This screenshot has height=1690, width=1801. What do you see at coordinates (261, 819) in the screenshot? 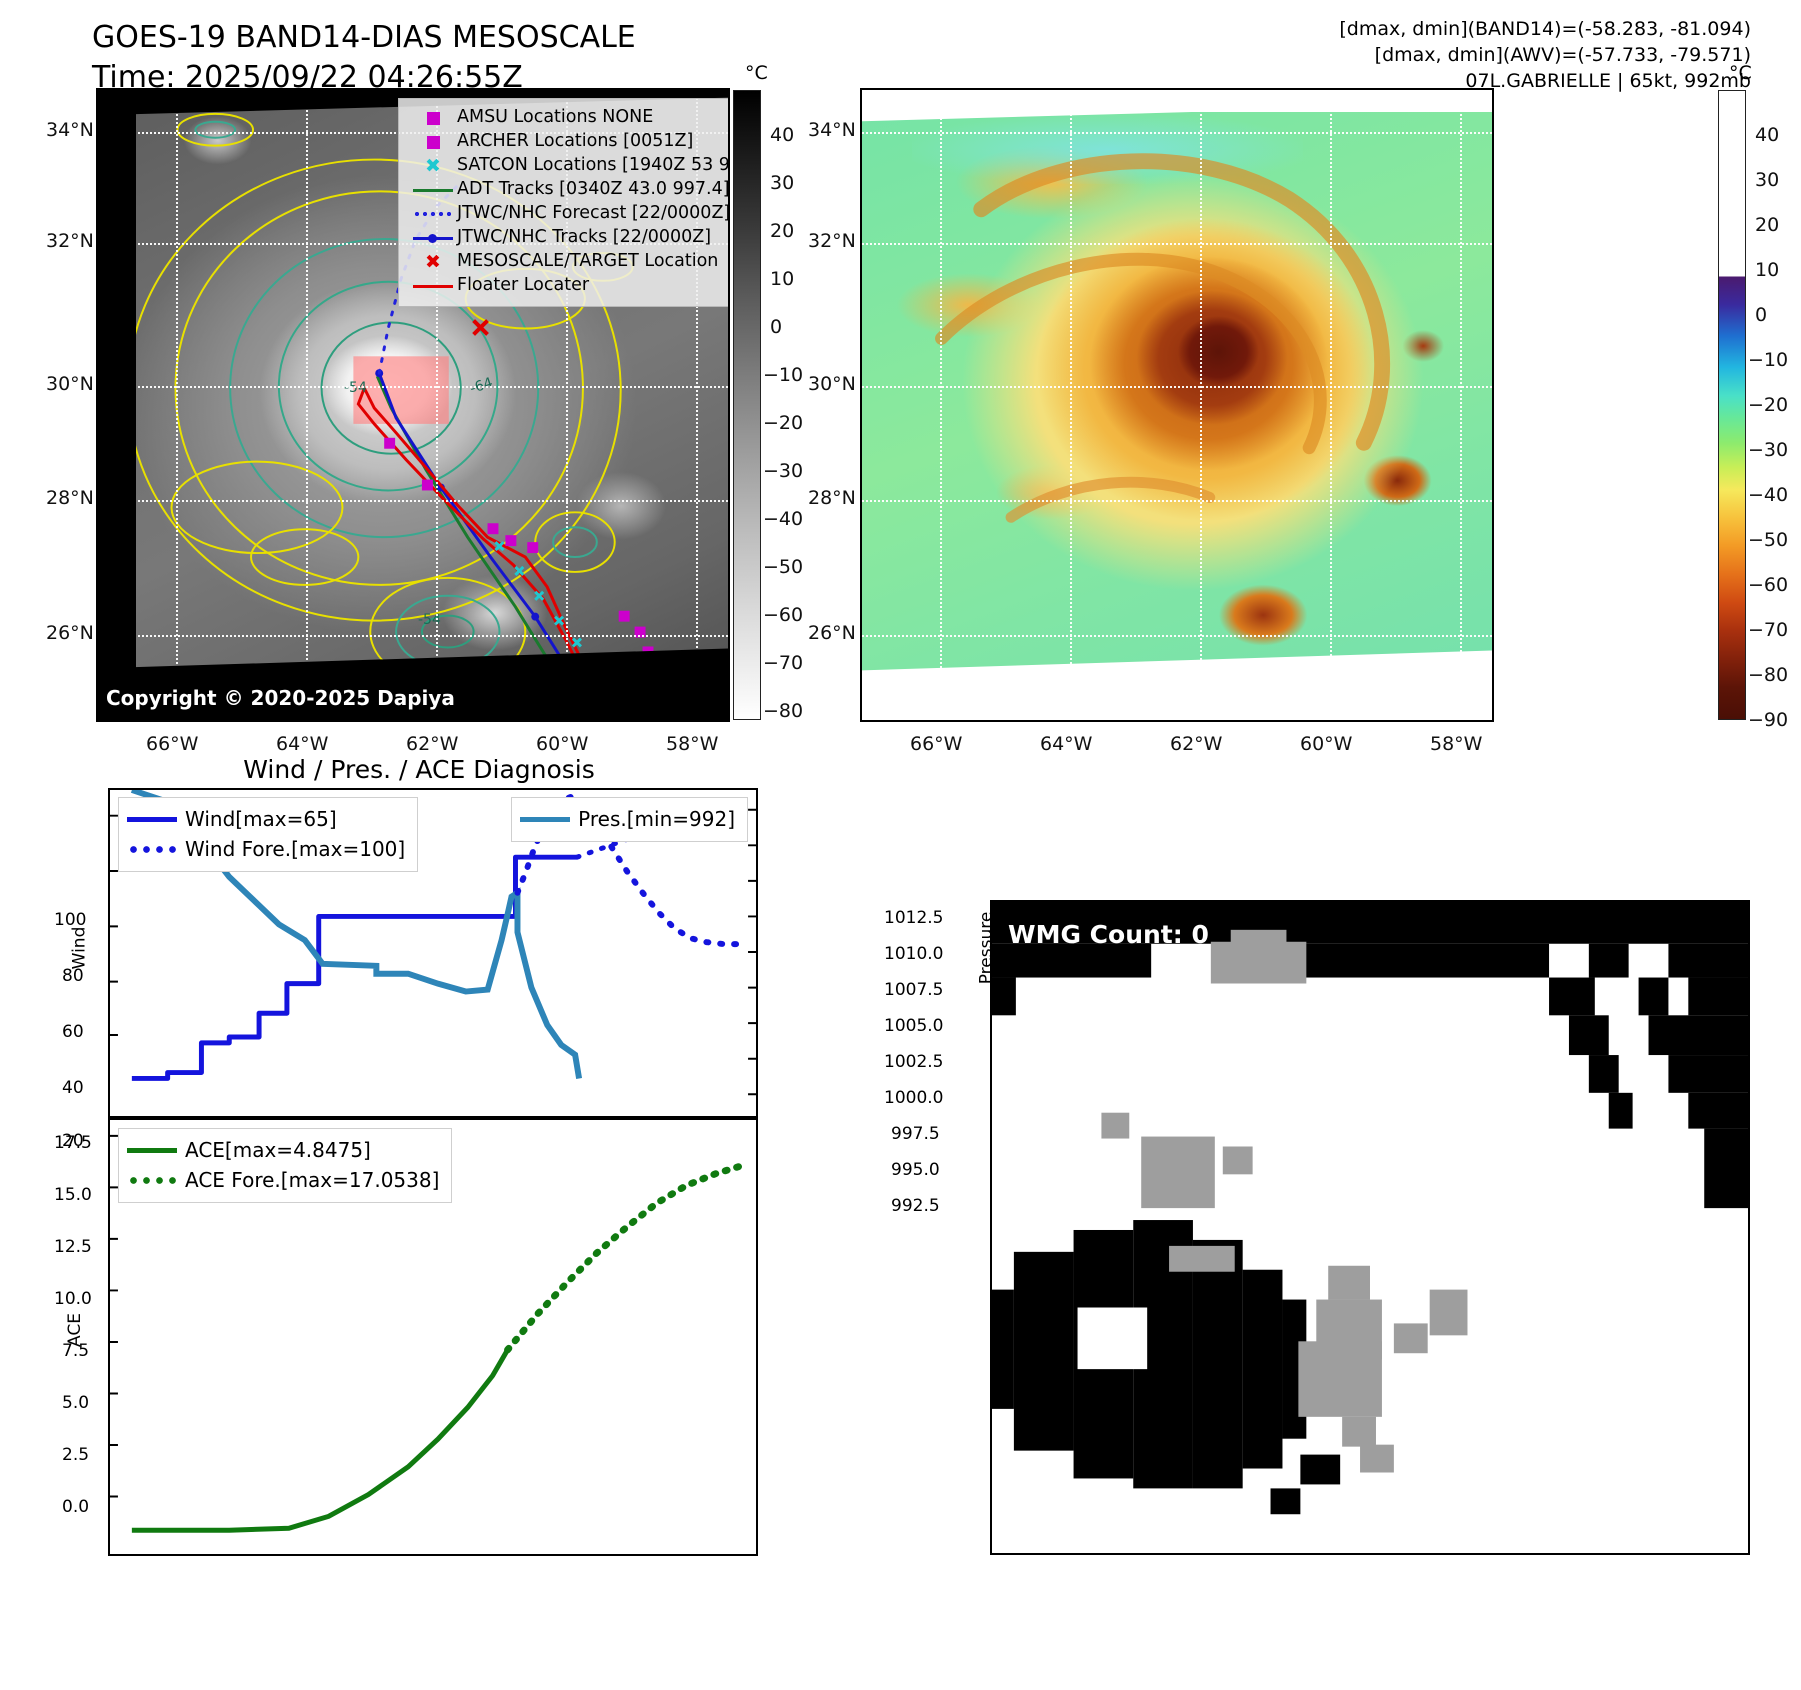
I see `legend-label: Wind[max=65]` at bounding box center [261, 819].